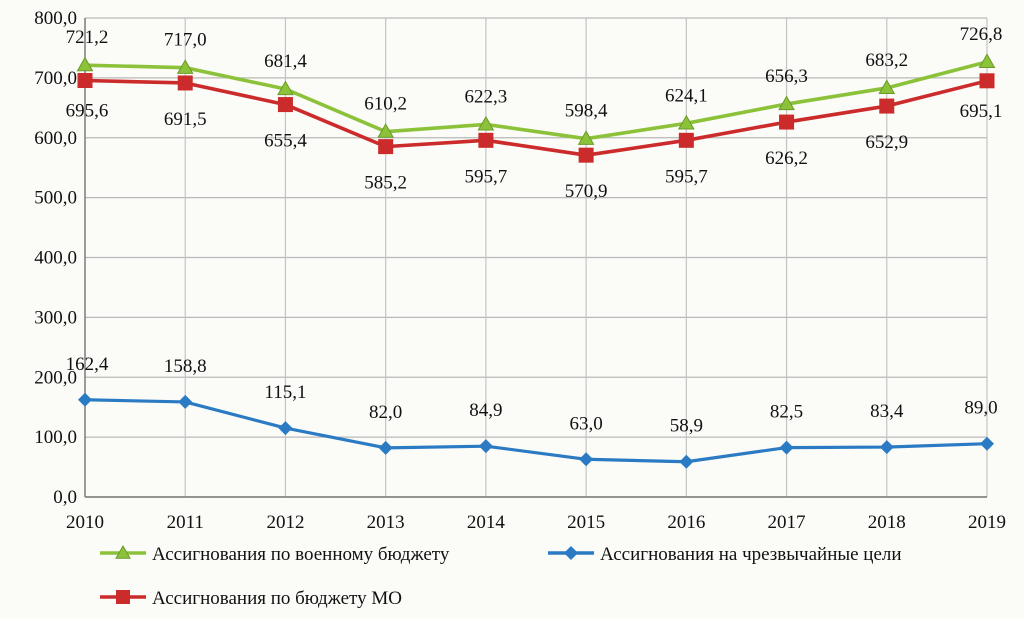 The image size is (1024, 619). What do you see at coordinates (536, 431) in the screenshot?
I see `diamond-series-line` at bounding box center [536, 431].